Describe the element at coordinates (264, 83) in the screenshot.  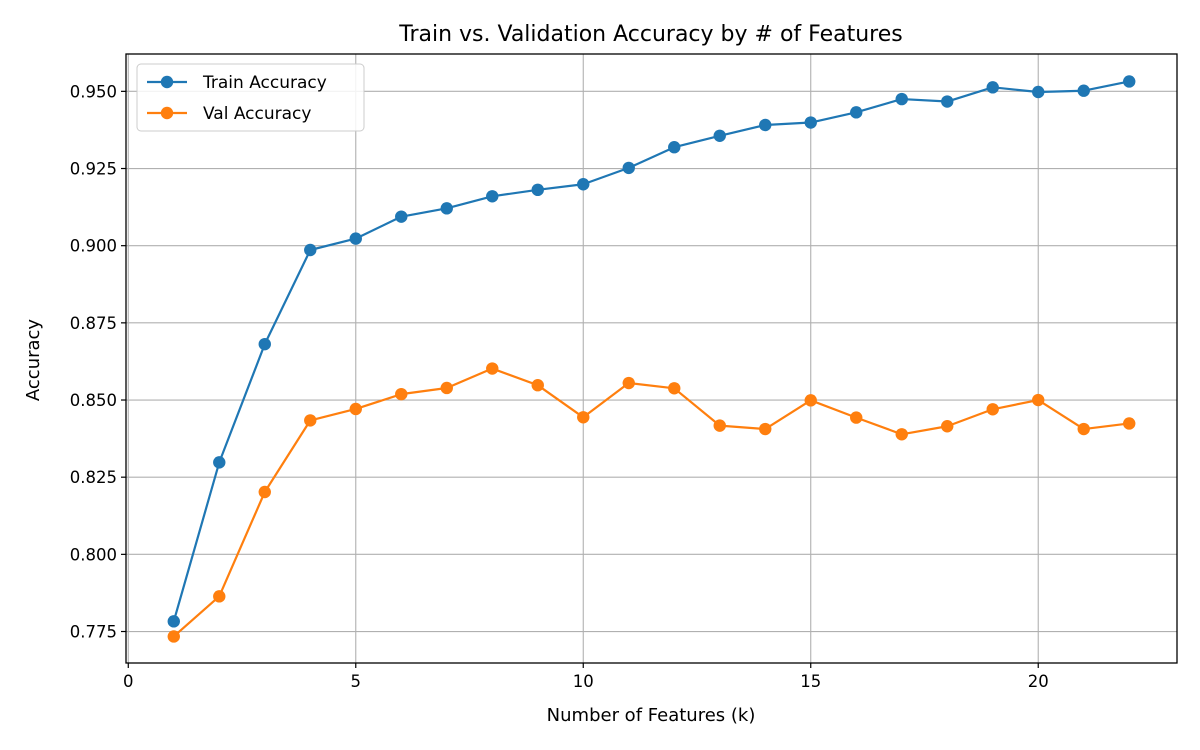
I see `legend-label-train-accuracy: Train Accuracy` at that location.